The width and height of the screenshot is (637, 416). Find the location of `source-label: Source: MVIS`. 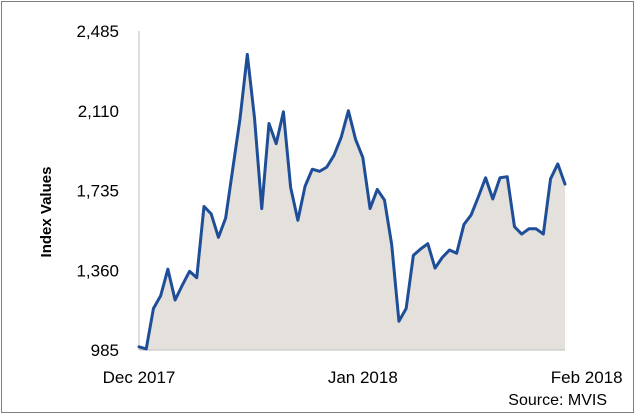

source-label: Source: MVIS is located at coordinates (557, 400).